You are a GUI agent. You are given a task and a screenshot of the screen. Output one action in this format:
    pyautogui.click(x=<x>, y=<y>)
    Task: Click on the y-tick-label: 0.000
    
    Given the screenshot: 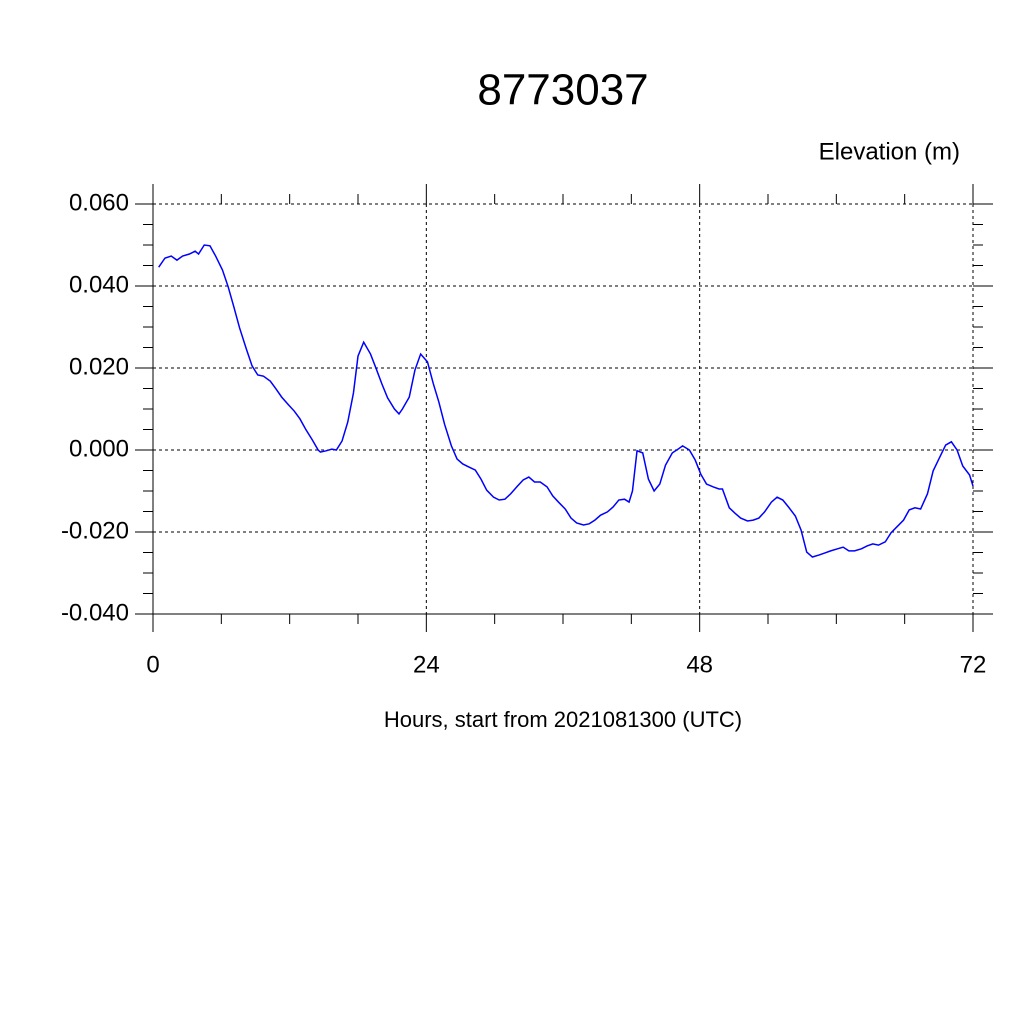 What is the action you would take?
    pyautogui.click(x=99, y=448)
    